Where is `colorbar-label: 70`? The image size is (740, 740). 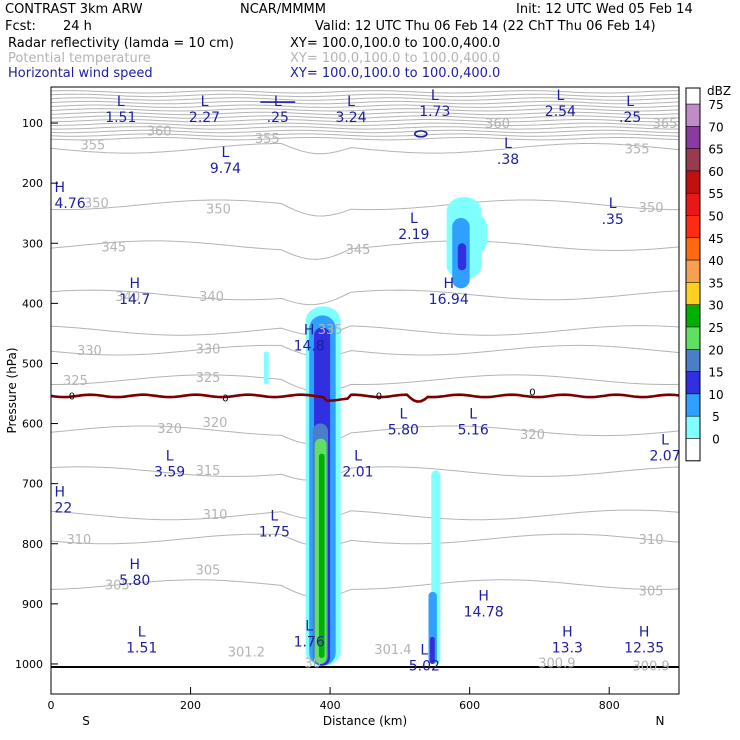
colorbar-label: 70 is located at coordinates (715, 127).